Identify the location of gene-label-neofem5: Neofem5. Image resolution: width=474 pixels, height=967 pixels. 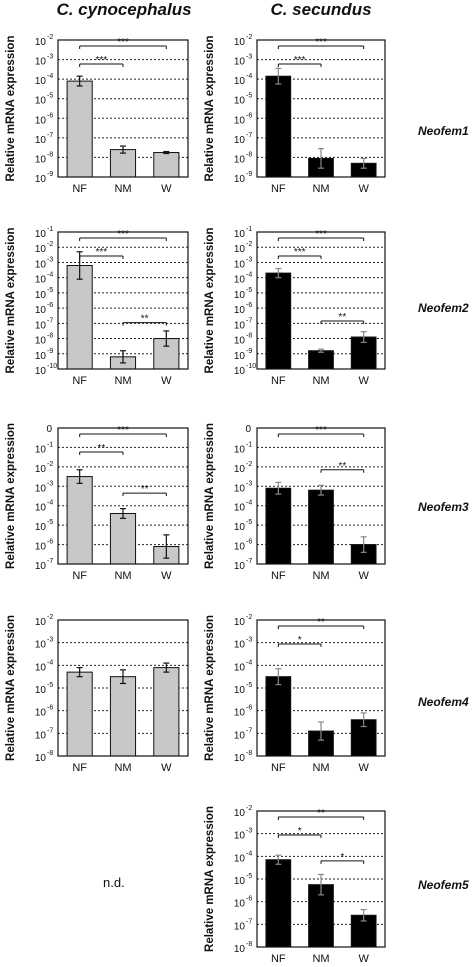
(443, 885).